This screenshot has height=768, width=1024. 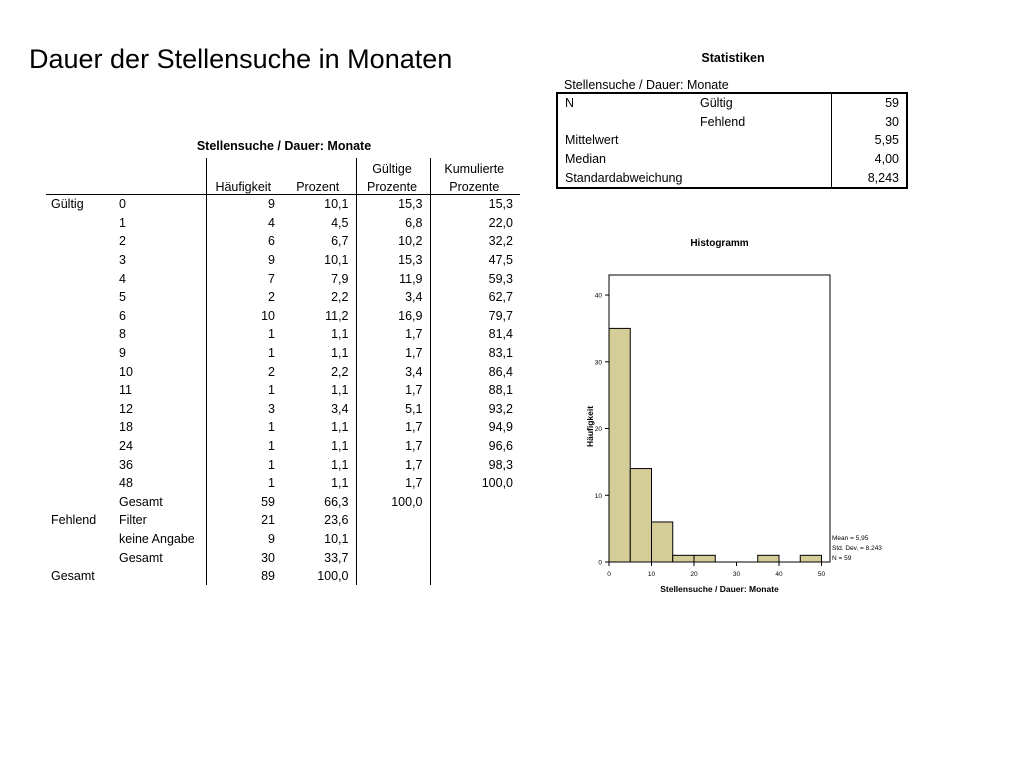 What do you see at coordinates (652, 574) in the screenshot?
I see `x-tick-label: 10` at bounding box center [652, 574].